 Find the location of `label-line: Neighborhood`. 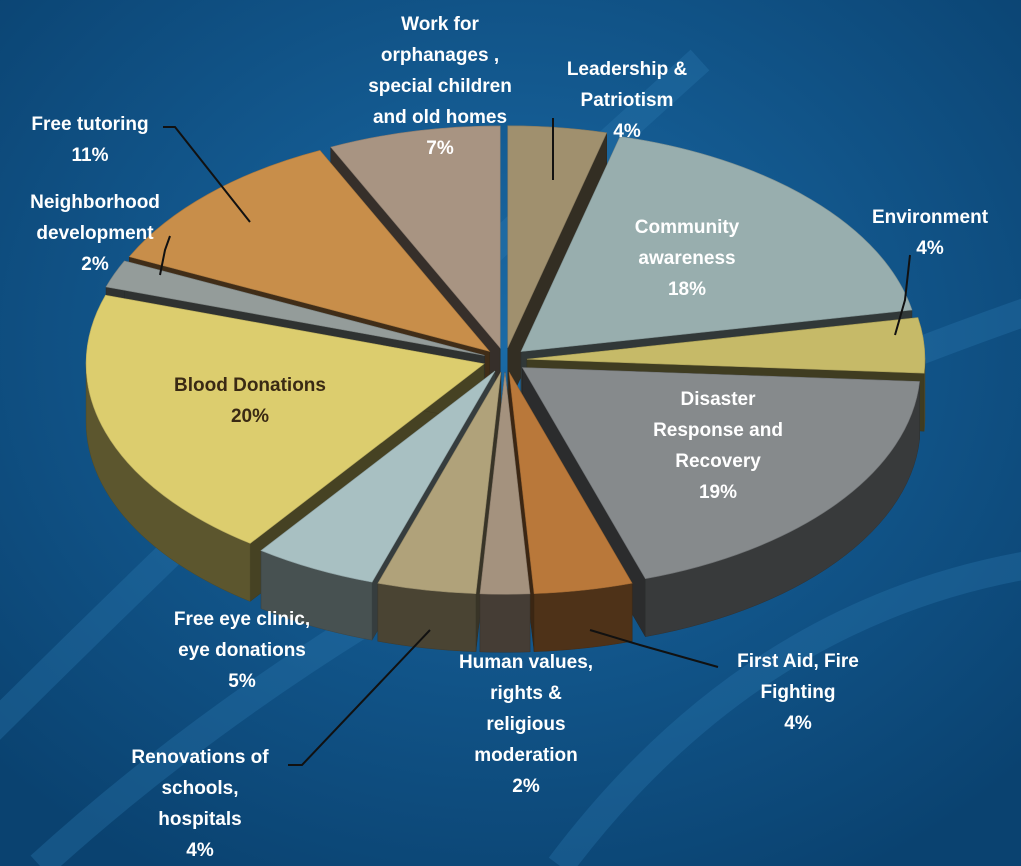

label-line: Neighborhood is located at coordinates (95, 202).